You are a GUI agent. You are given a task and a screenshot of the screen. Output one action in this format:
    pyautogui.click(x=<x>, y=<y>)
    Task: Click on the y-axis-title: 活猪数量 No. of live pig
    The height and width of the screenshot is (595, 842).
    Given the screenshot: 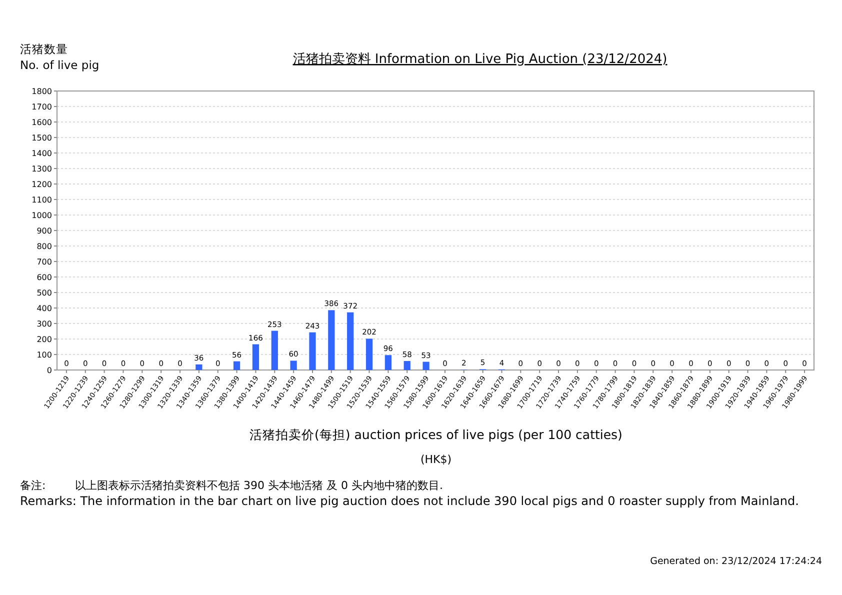 What is the action you would take?
    pyautogui.click(x=60, y=57)
    